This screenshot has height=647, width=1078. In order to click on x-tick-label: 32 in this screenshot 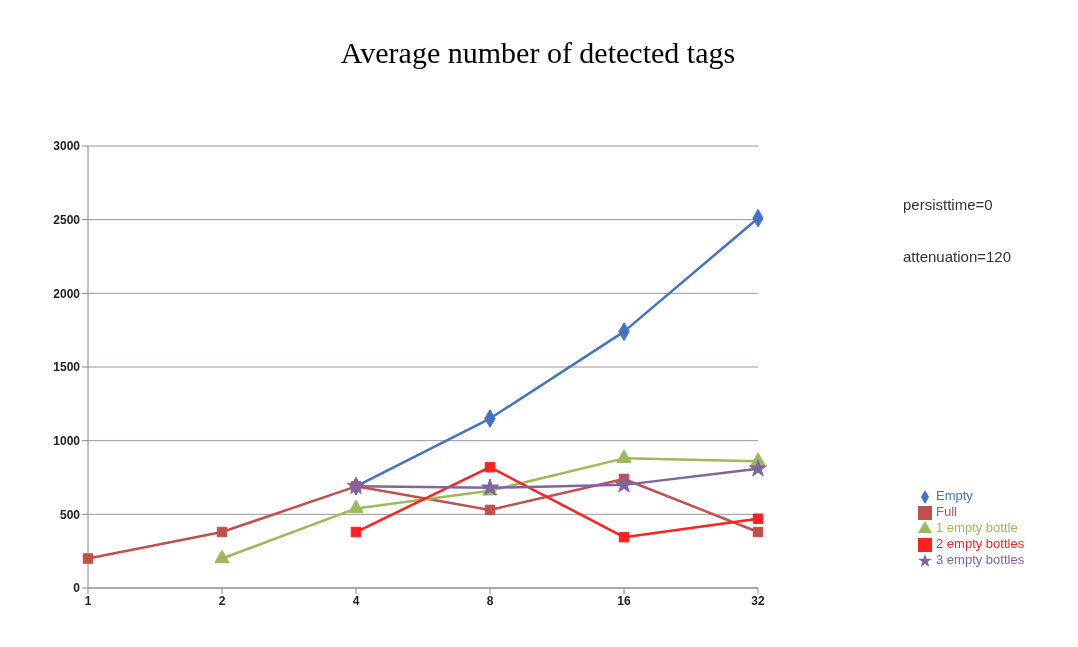, I will do `click(758, 600)`.